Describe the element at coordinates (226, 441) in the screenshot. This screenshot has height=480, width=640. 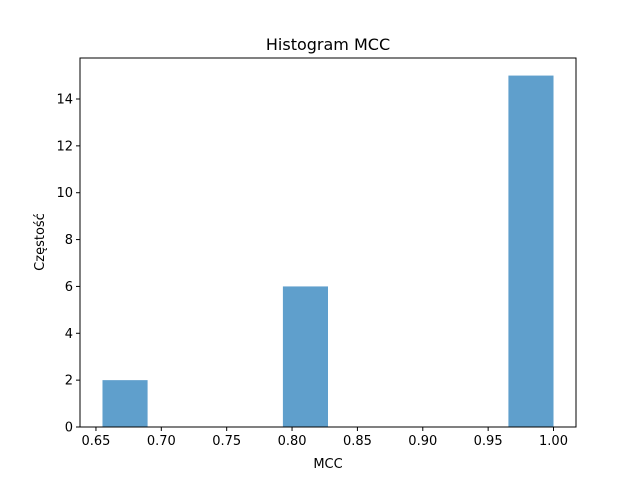
I see `x-tick-label-2: 0.75` at that location.